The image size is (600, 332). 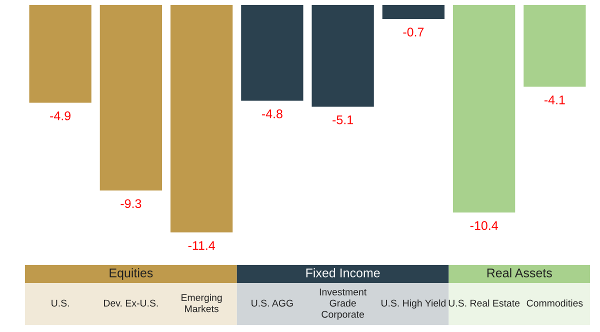 I want to click on x-tick-label: Commodities, so click(x=554, y=303).